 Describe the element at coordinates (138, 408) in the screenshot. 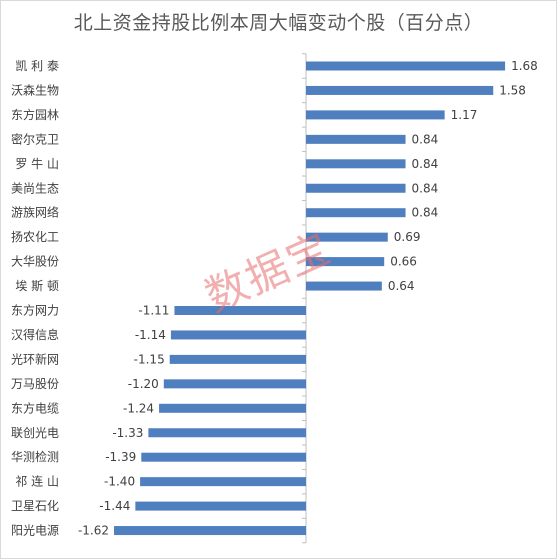

I see `data-label: -1.24` at that location.